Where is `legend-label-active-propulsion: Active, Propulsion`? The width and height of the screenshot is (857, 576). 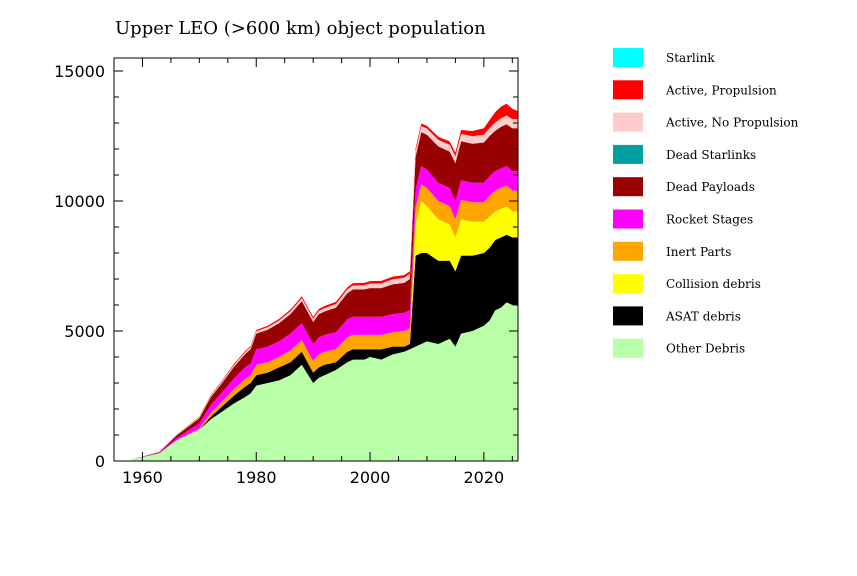
legend-label-active-propulsion: Active, Propulsion is located at coordinates (721, 90).